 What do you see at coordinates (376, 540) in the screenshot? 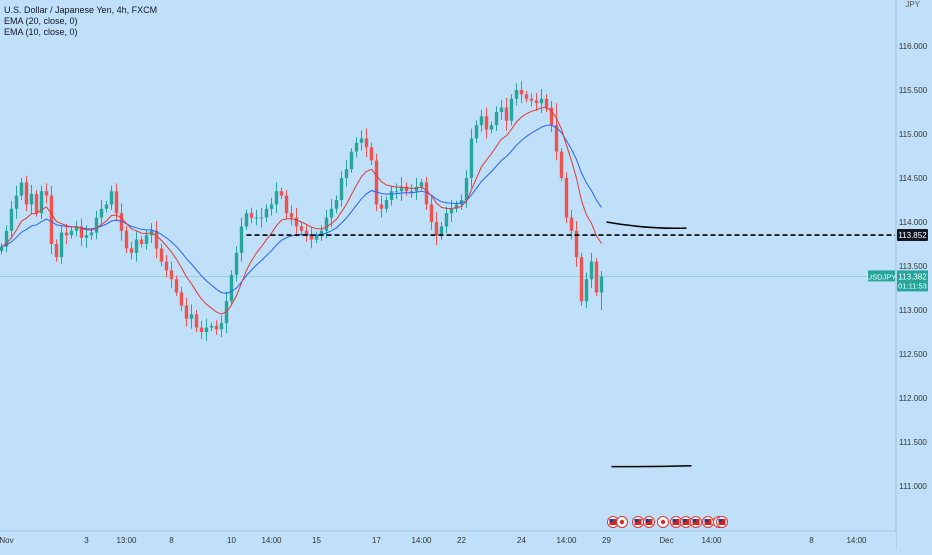
I see `x-tick-label: 17` at bounding box center [376, 540].